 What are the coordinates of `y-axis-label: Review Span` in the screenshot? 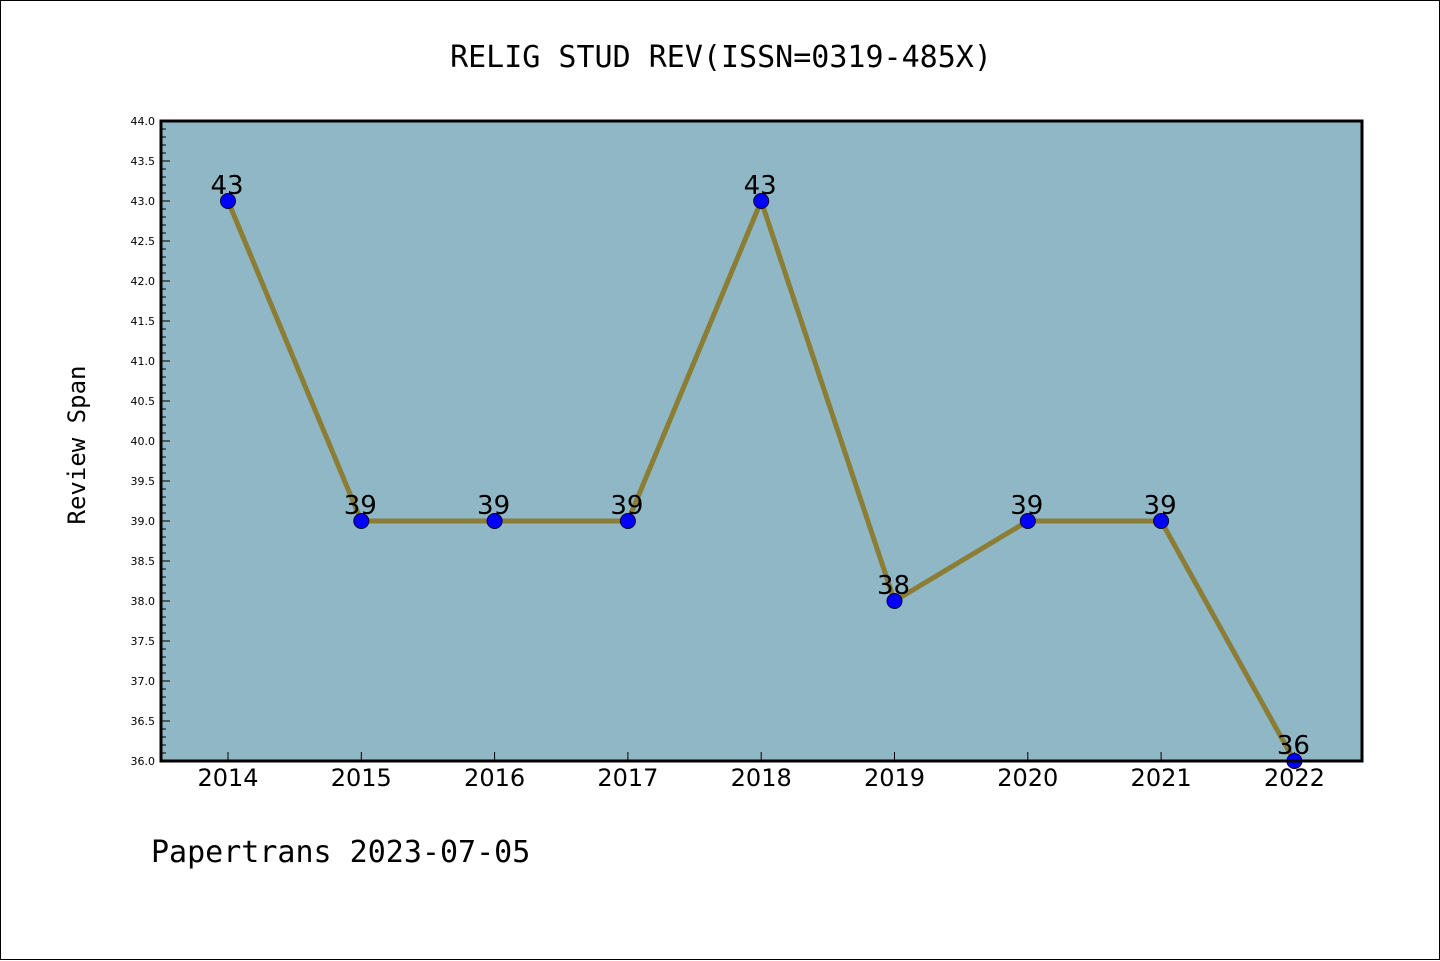 It's located at (77, 445).